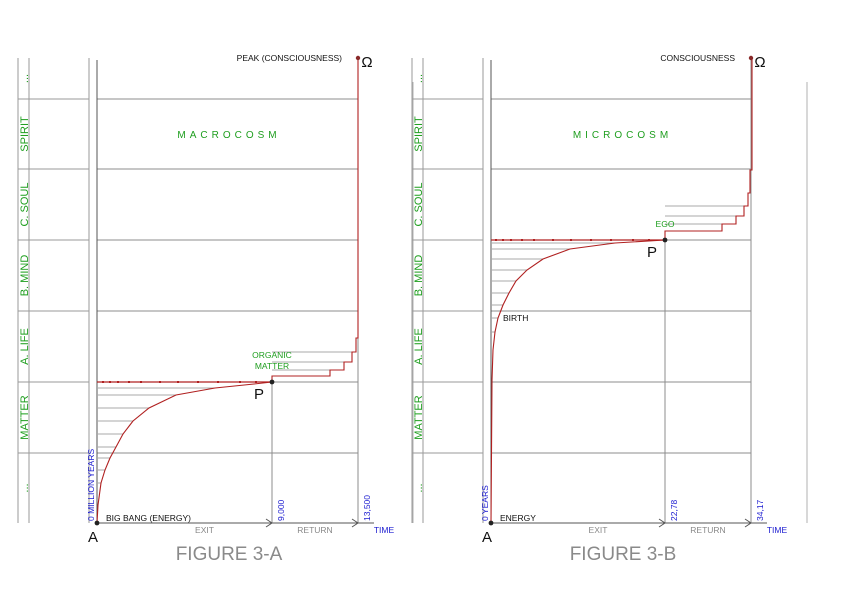  Describe the element at coordinates (697, 58) in the screenshot. I see `peak-label: CONSCIOUSNESS` at that location.